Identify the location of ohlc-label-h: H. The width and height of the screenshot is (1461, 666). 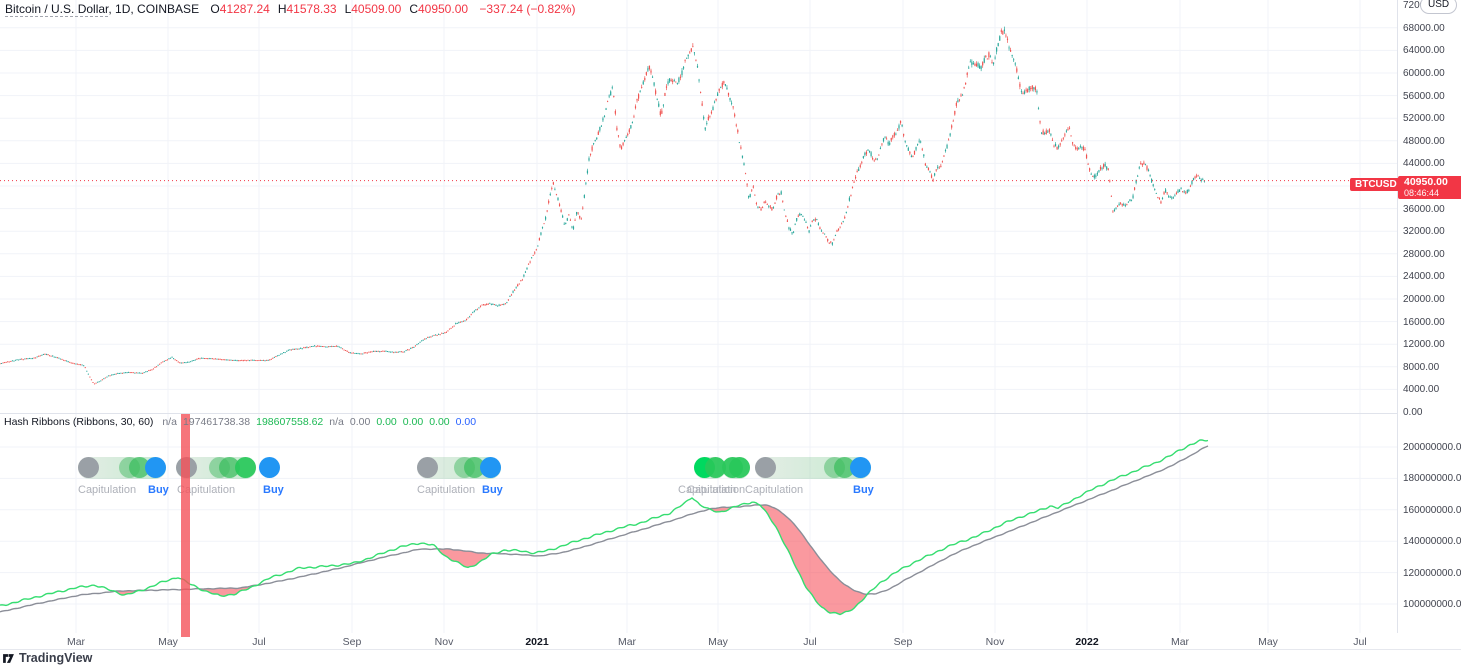
(282, 9).